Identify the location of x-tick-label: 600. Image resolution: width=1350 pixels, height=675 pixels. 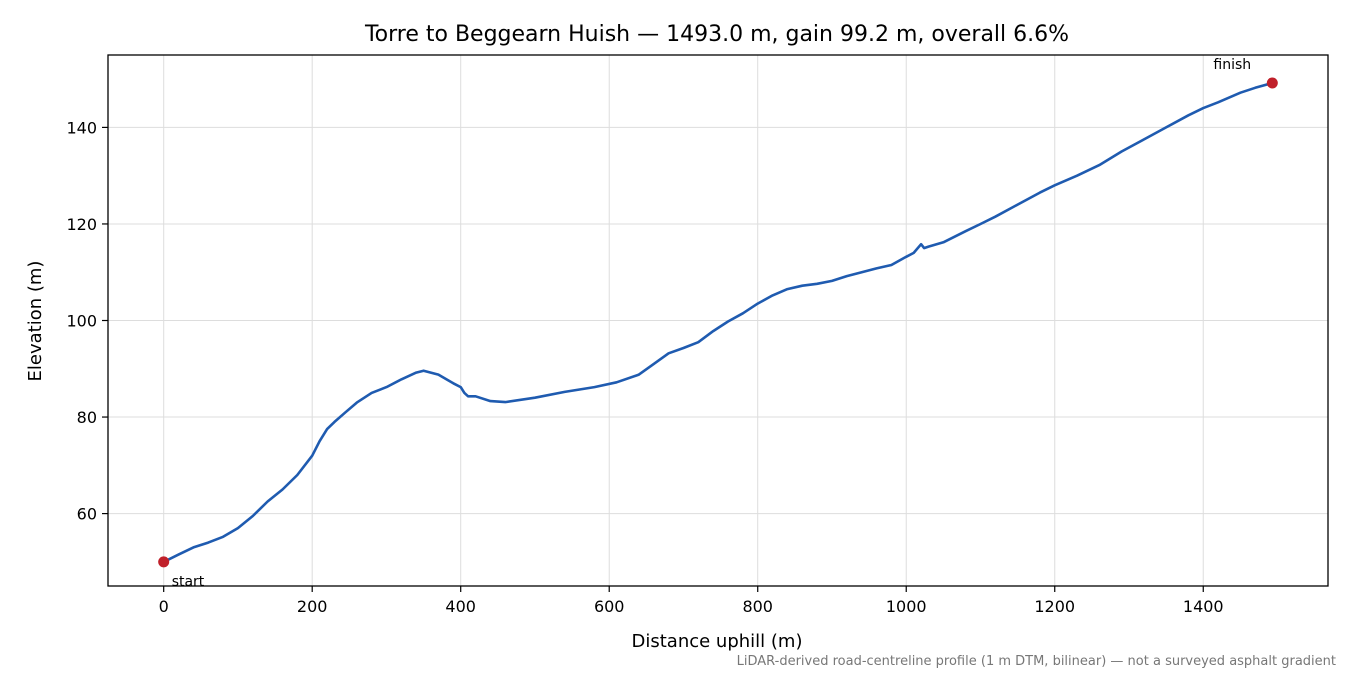
(609, 606).